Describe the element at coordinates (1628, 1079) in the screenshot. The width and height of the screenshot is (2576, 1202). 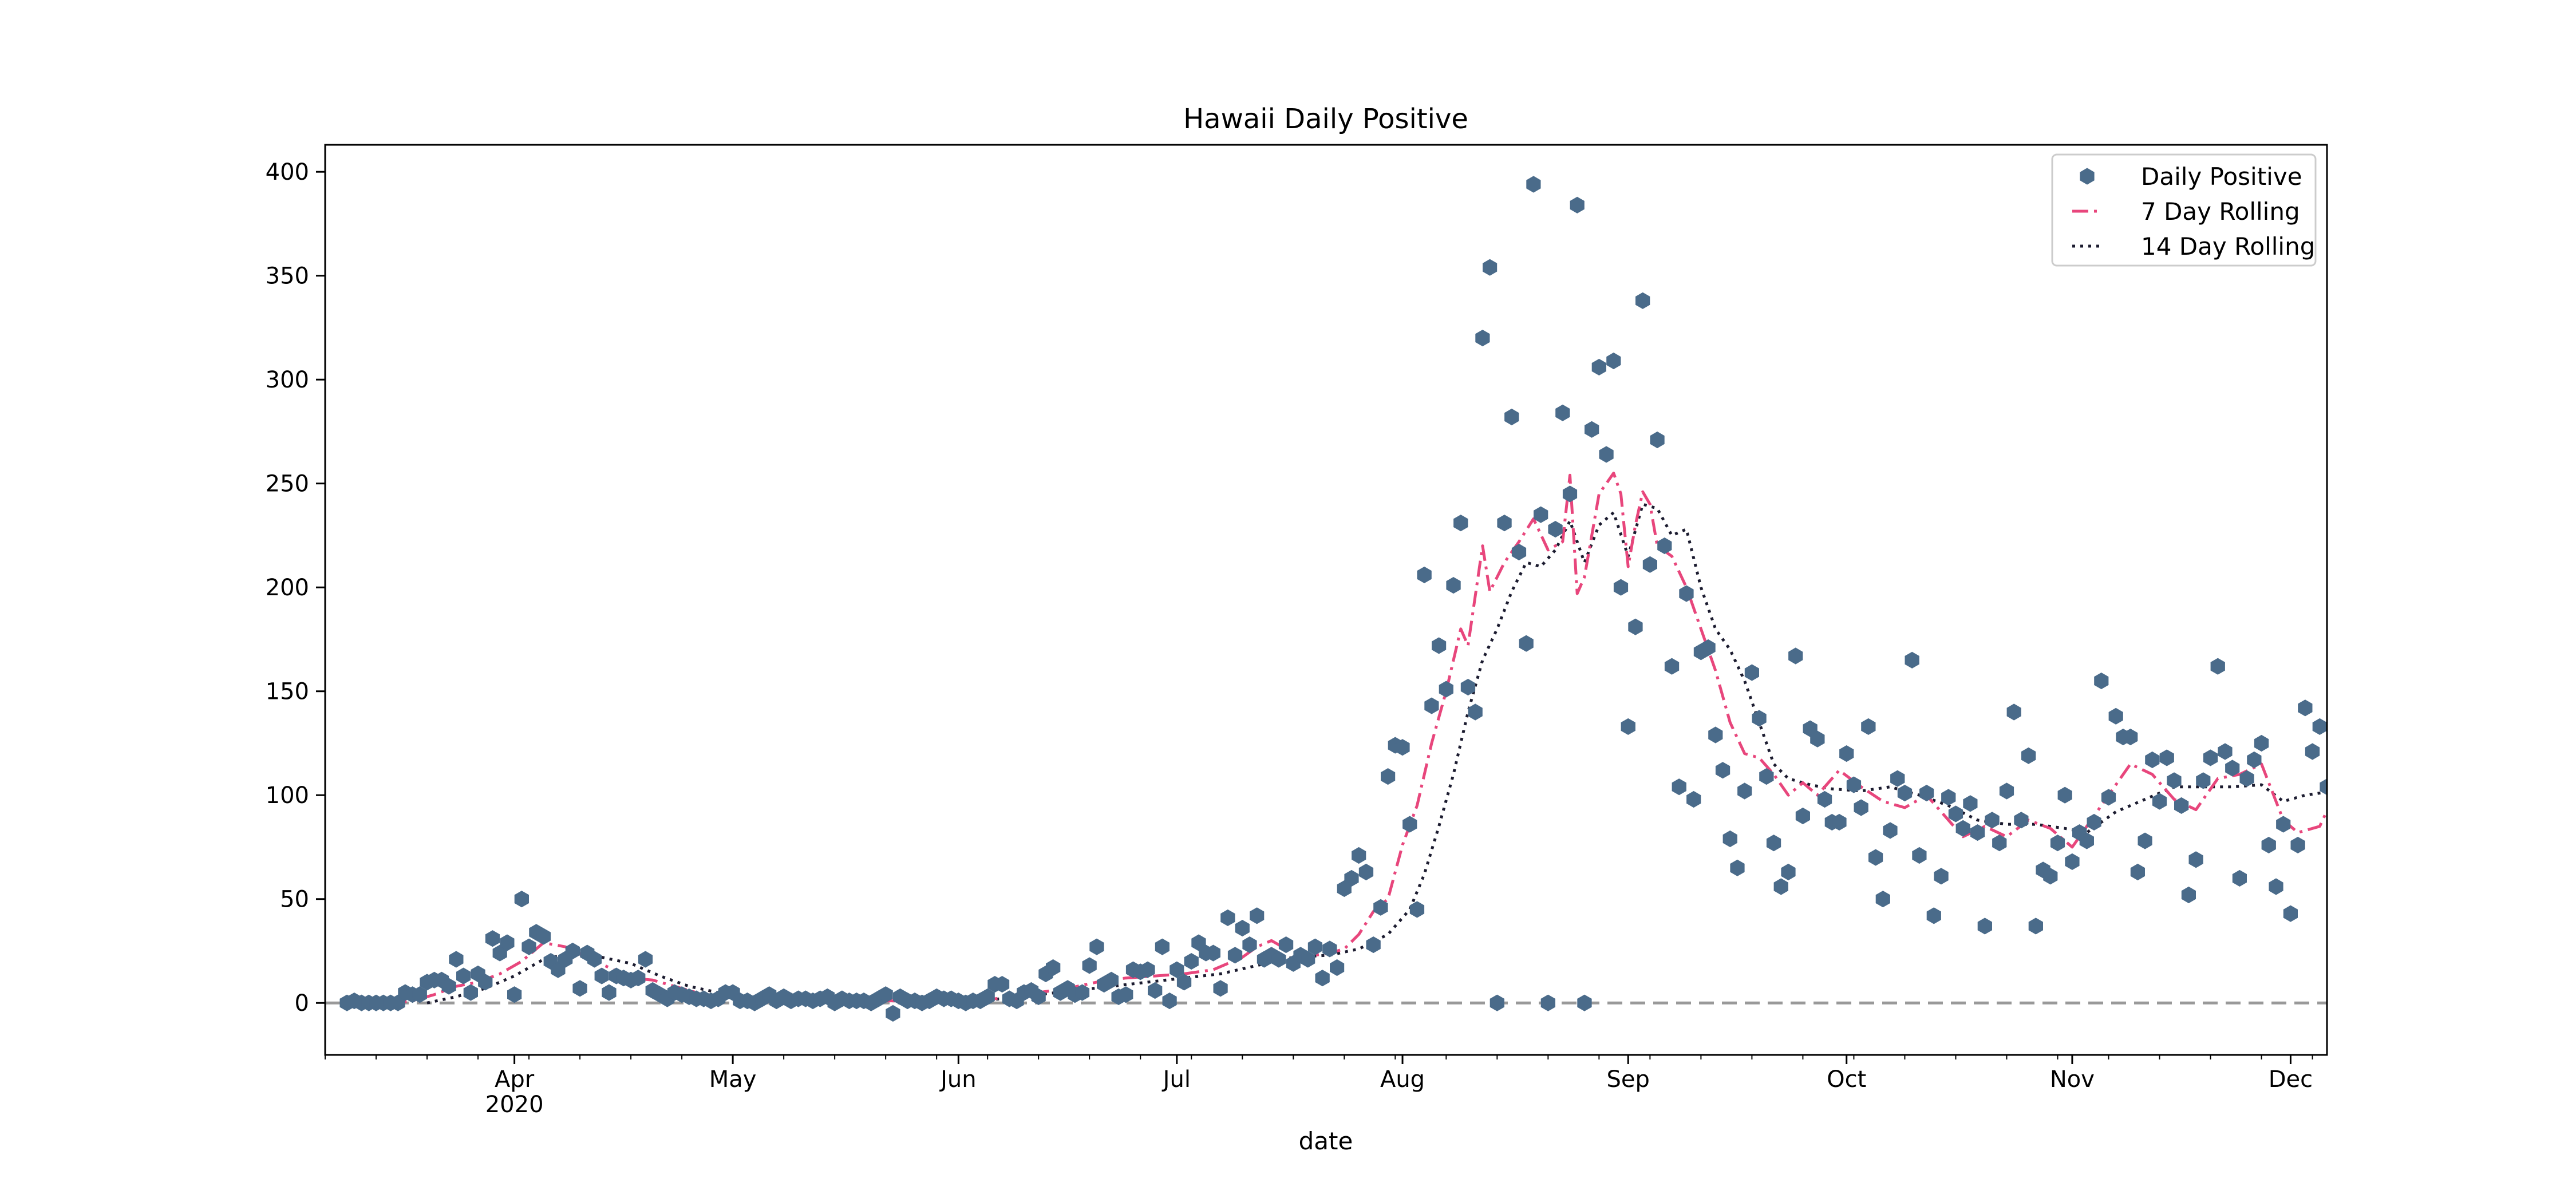
I see `x-tick-label: Sep` at that location.